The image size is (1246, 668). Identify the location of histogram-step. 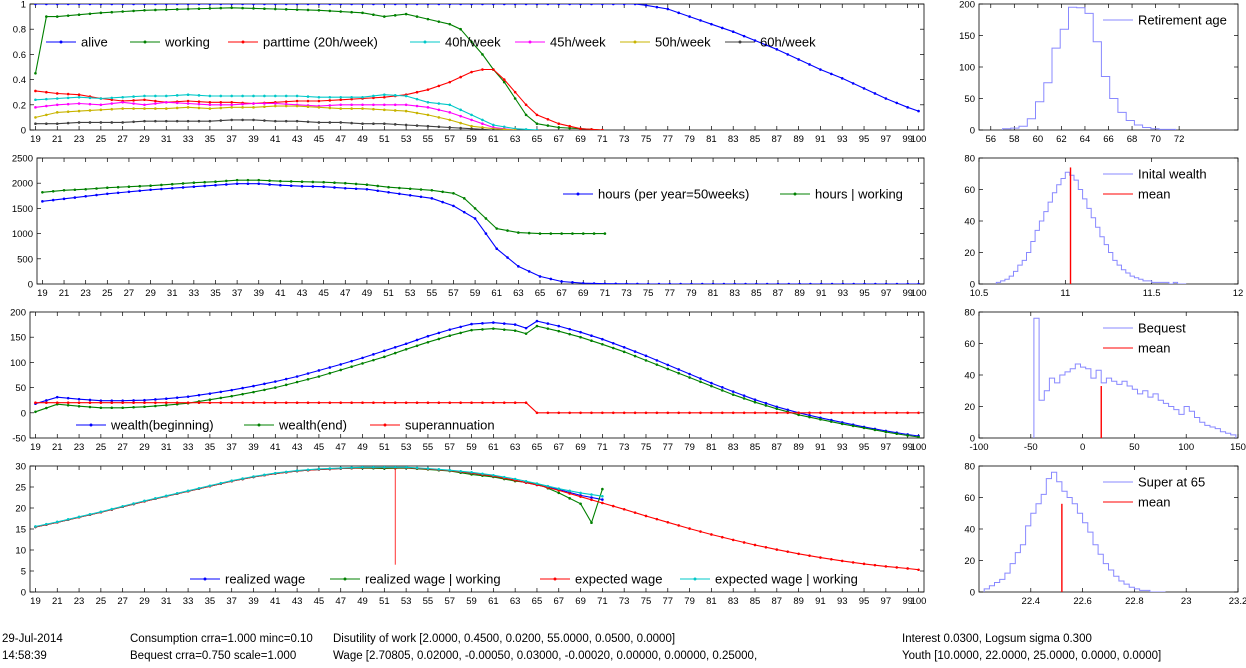
(1135, 377).